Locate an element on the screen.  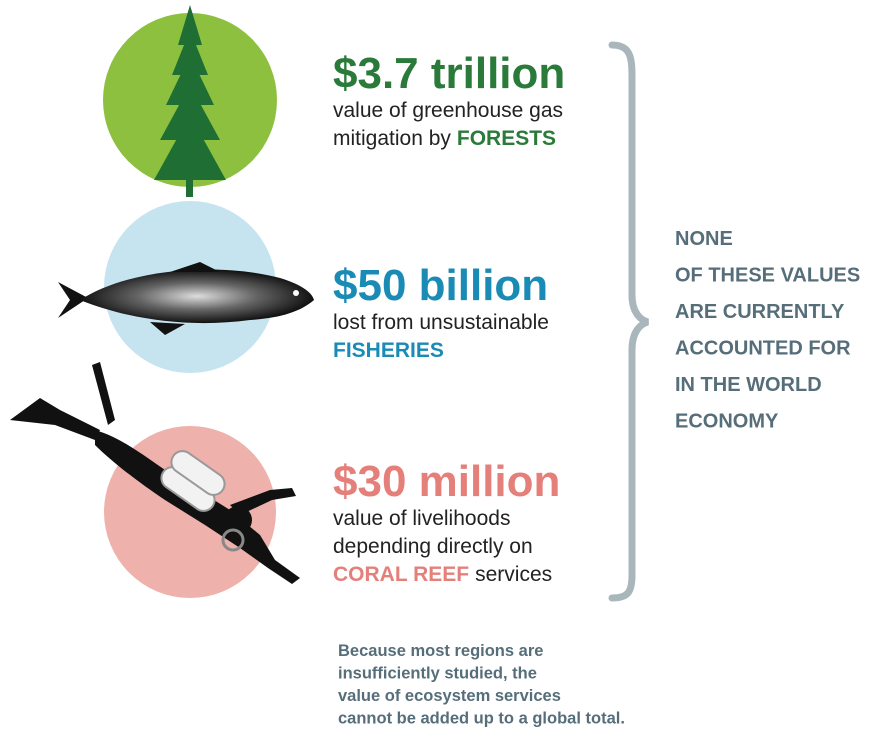
description-line: value of livelihoods is located at coordinates (421, 518).